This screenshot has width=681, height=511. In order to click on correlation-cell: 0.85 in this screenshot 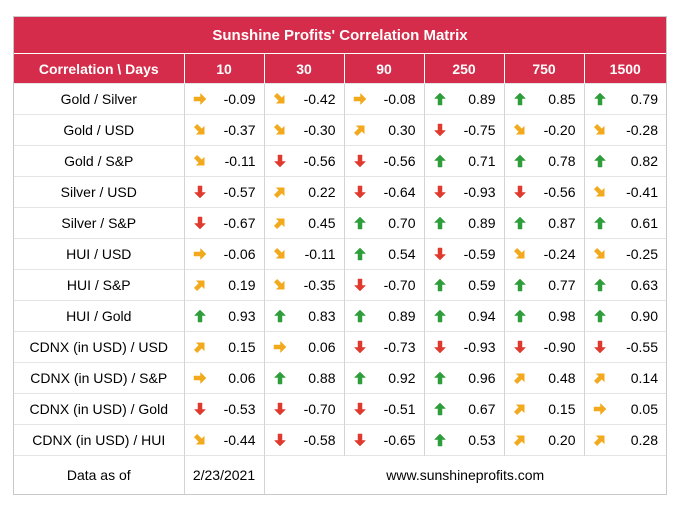, I will do `click(544, 99)`.